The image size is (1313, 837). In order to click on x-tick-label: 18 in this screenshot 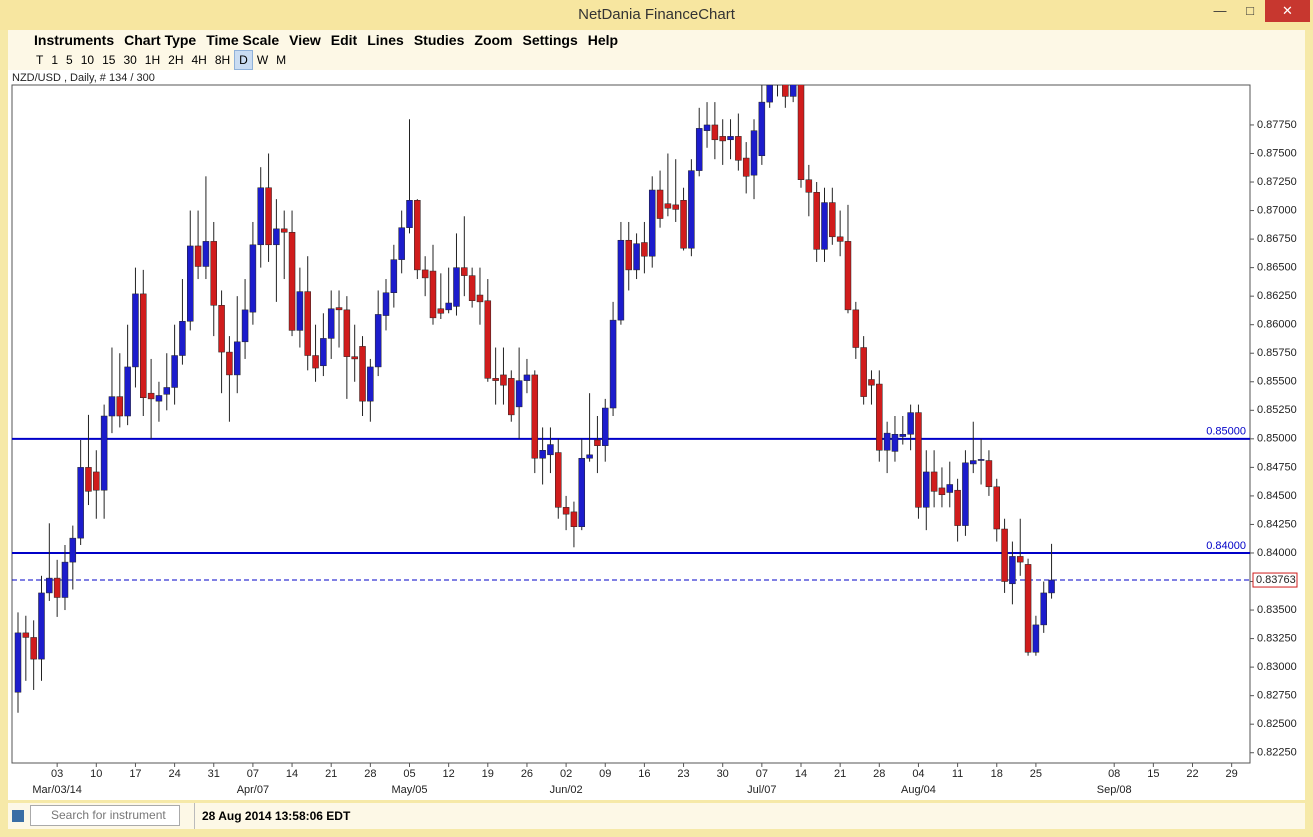, I will do `click(997, 774)`.